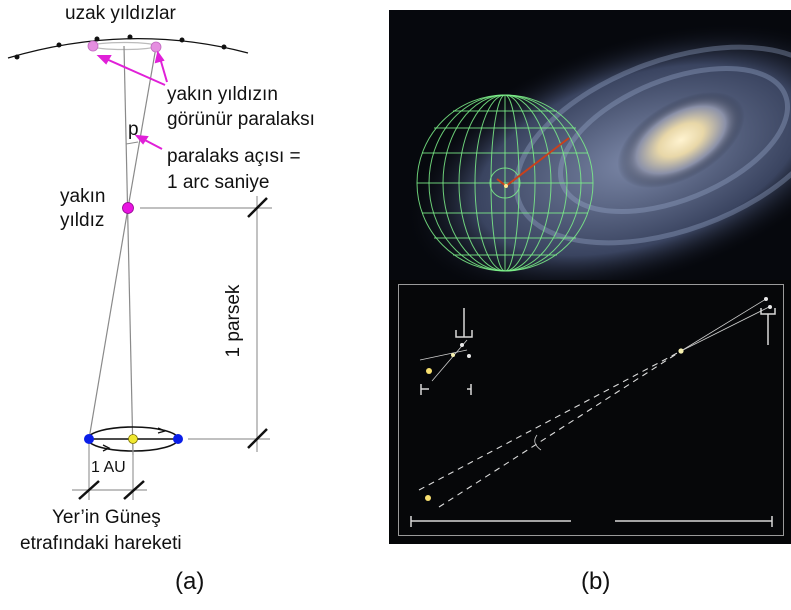  I want to click on label-distant-stars: uzak yıldızlar, so click(120, 13).